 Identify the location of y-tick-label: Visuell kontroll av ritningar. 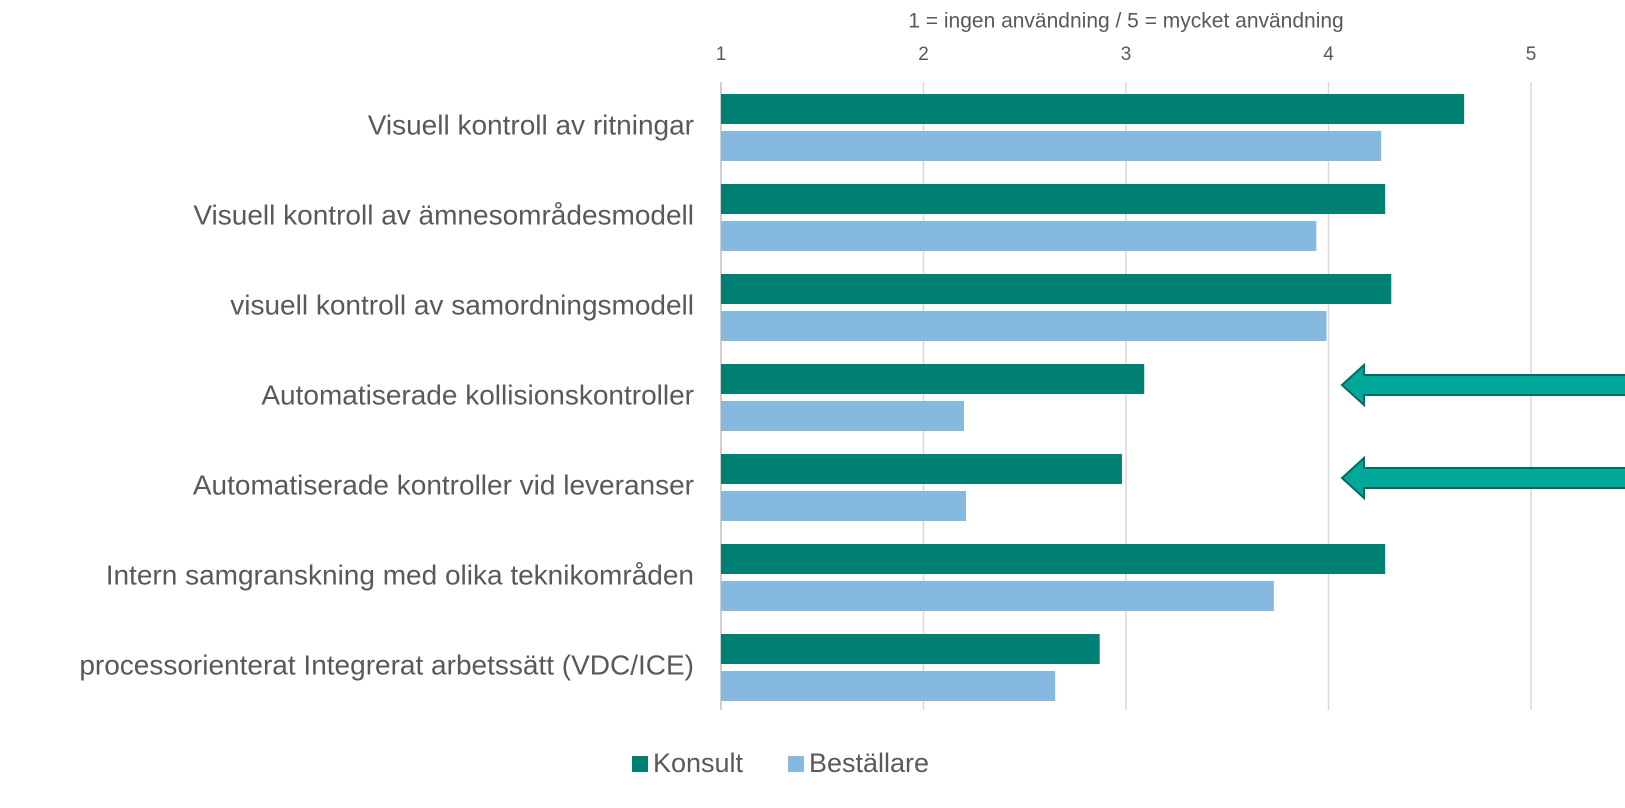
(531, 124).